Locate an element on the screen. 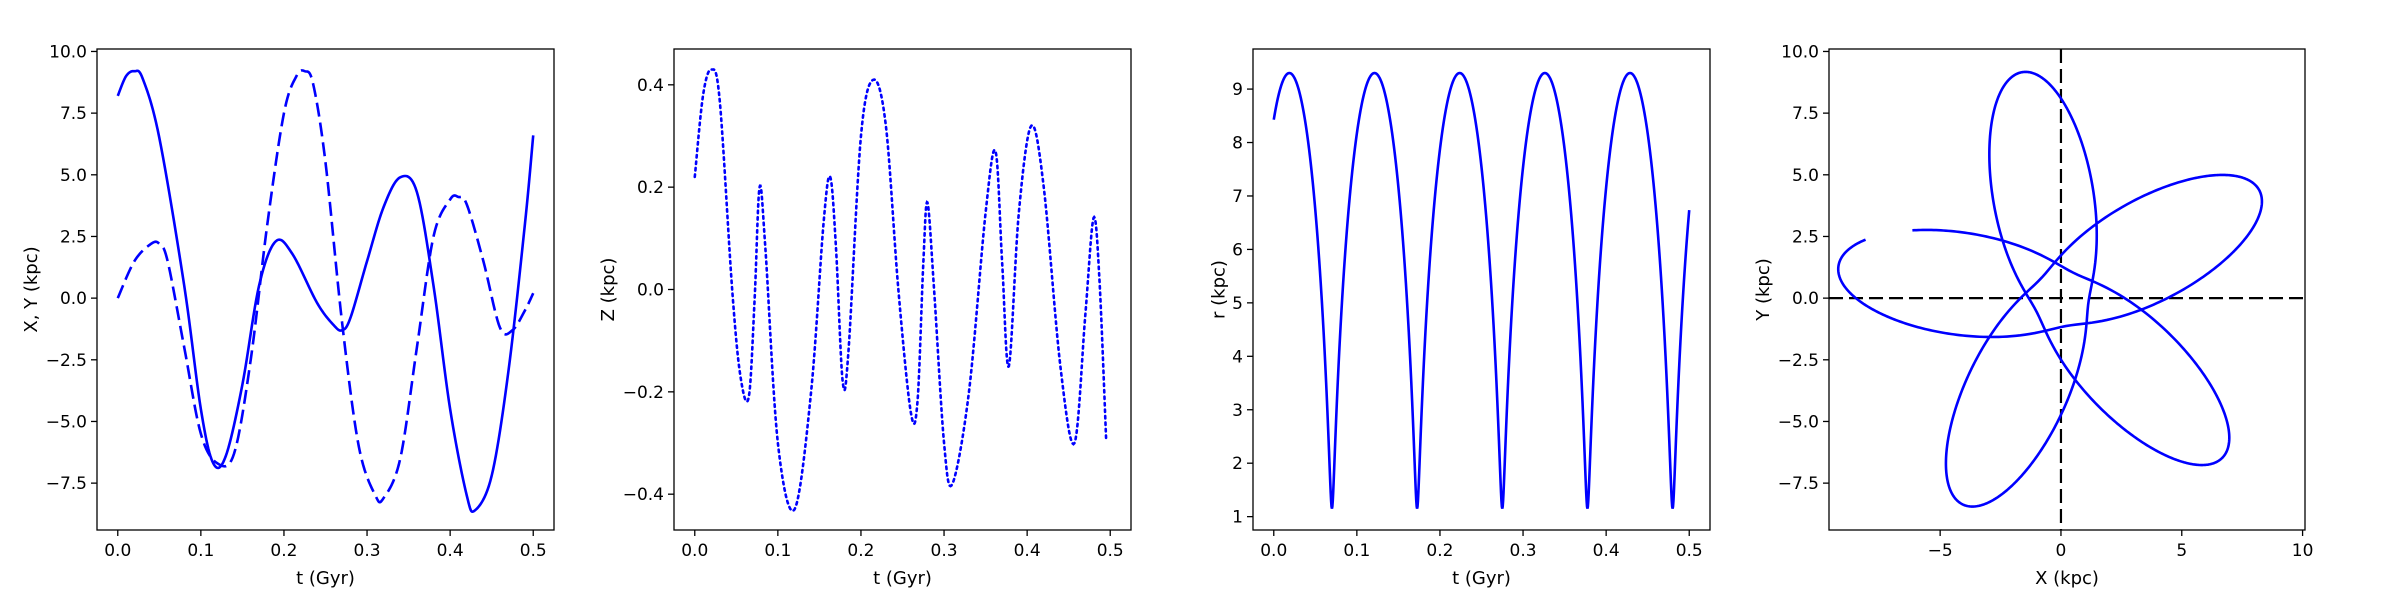 The image size is (2400, 600). y-tick-label: 3 is located at coordinates (1237, 411).